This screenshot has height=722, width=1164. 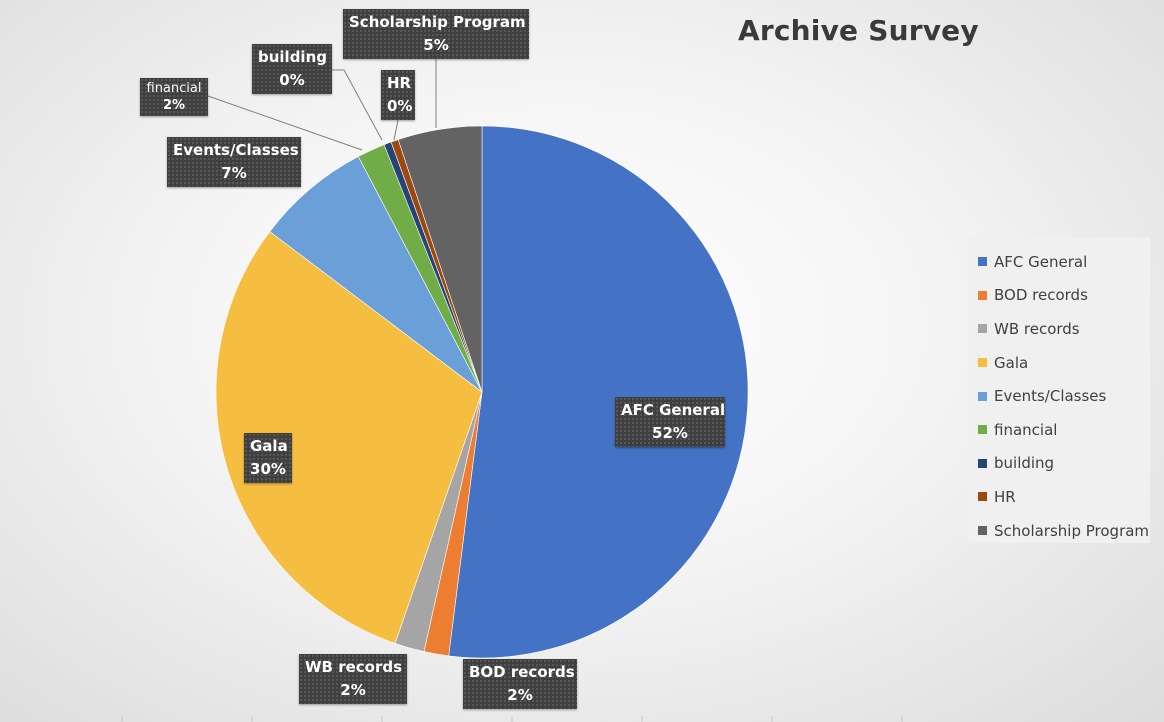 I want to click on legend-label: building, so click(x=1024, y=463).